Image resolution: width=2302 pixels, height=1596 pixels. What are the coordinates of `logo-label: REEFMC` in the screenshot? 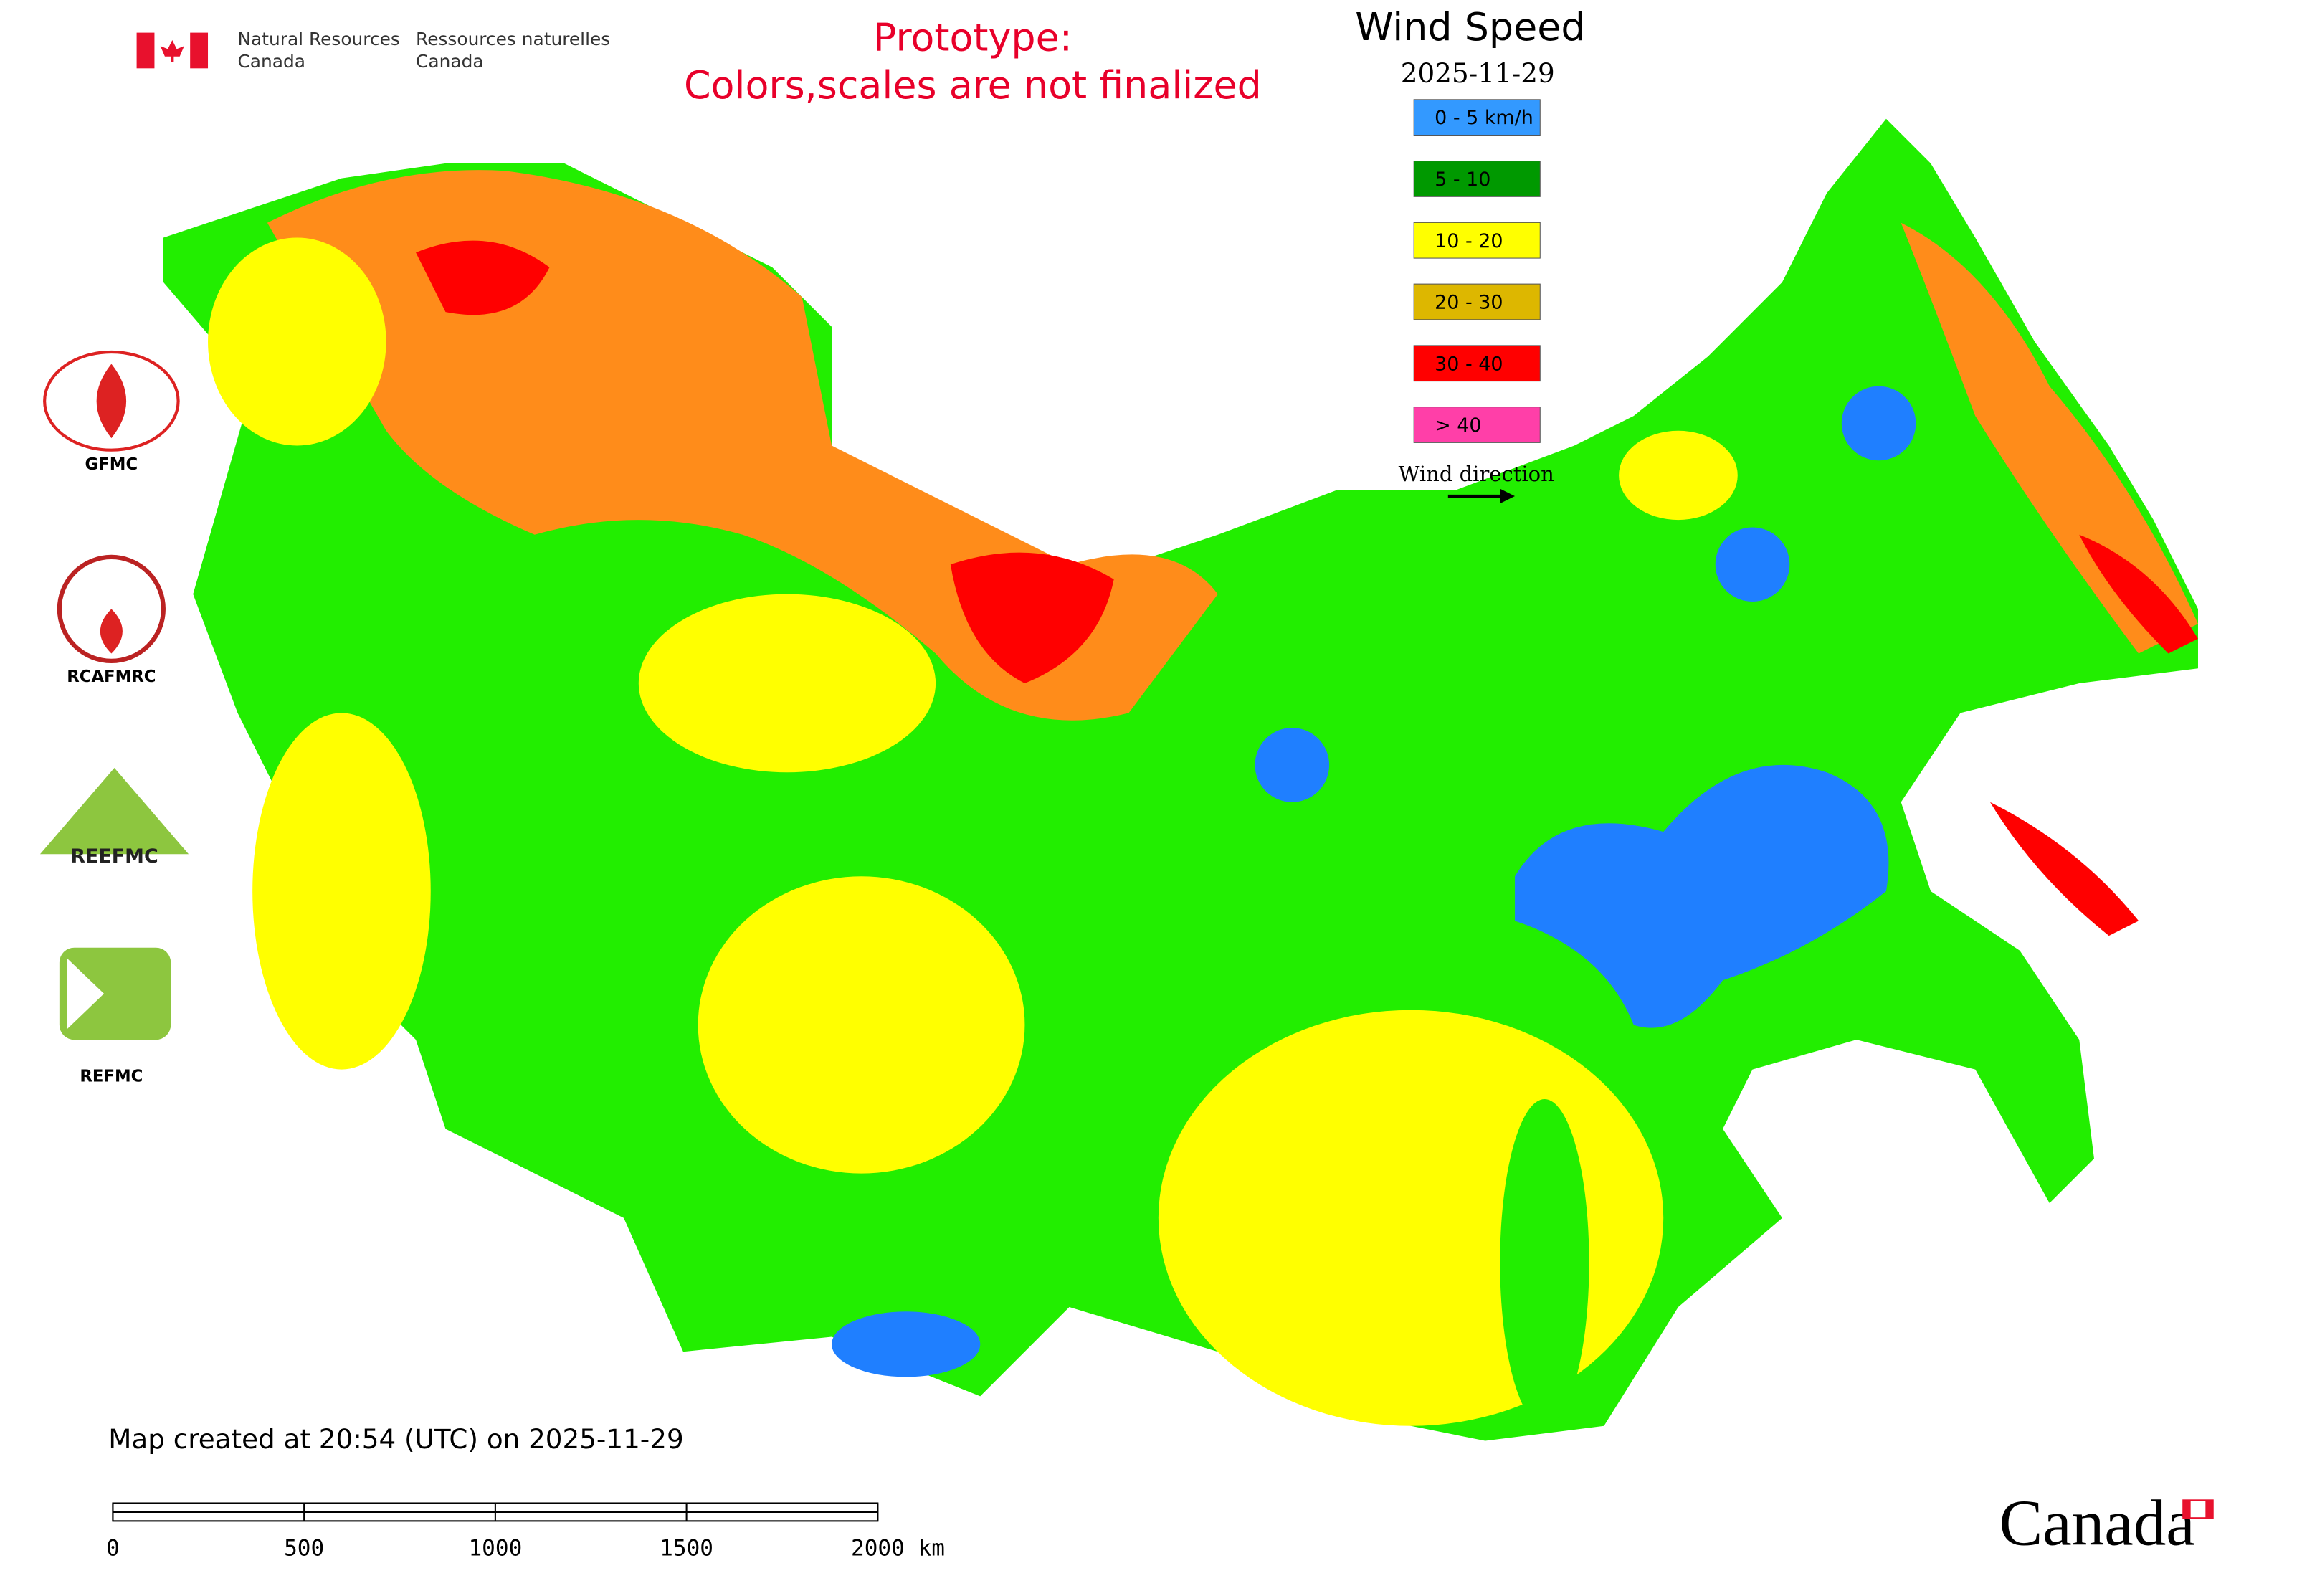 It's located at (114, 856).